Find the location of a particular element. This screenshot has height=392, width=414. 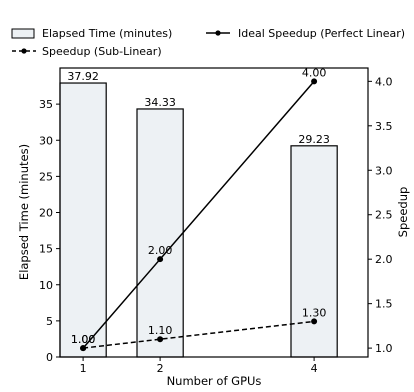

y2-tick-label: 2.0 is located at coordinates (384, 259).